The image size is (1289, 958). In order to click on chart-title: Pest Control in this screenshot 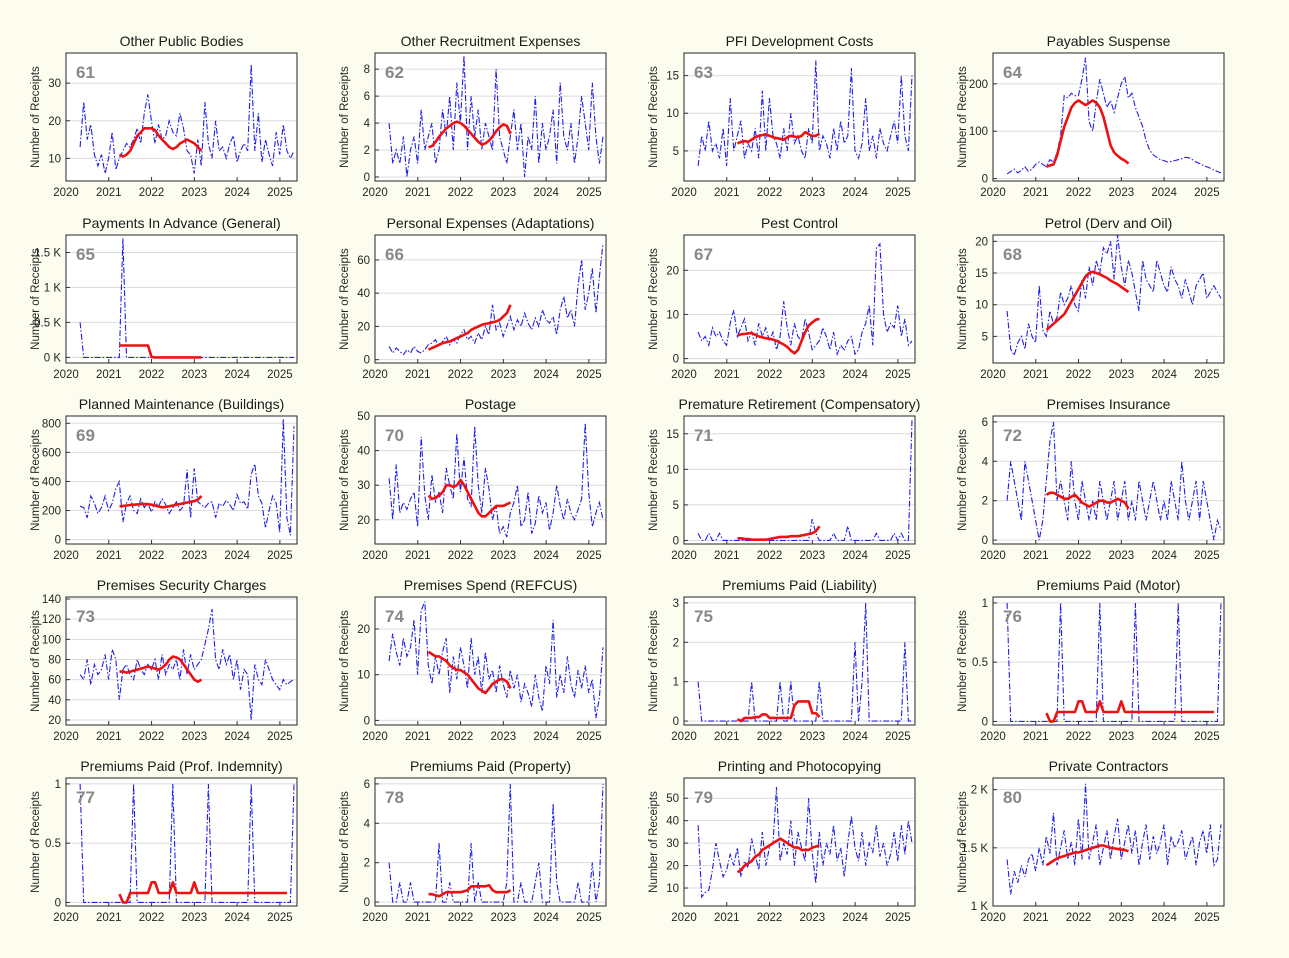, I will do `click(799, 223)`.